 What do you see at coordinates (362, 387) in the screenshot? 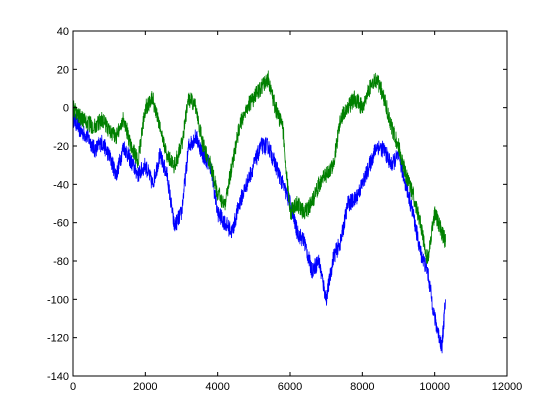
I see `x-tick-label: 8000` at bounding box center [362, 387].